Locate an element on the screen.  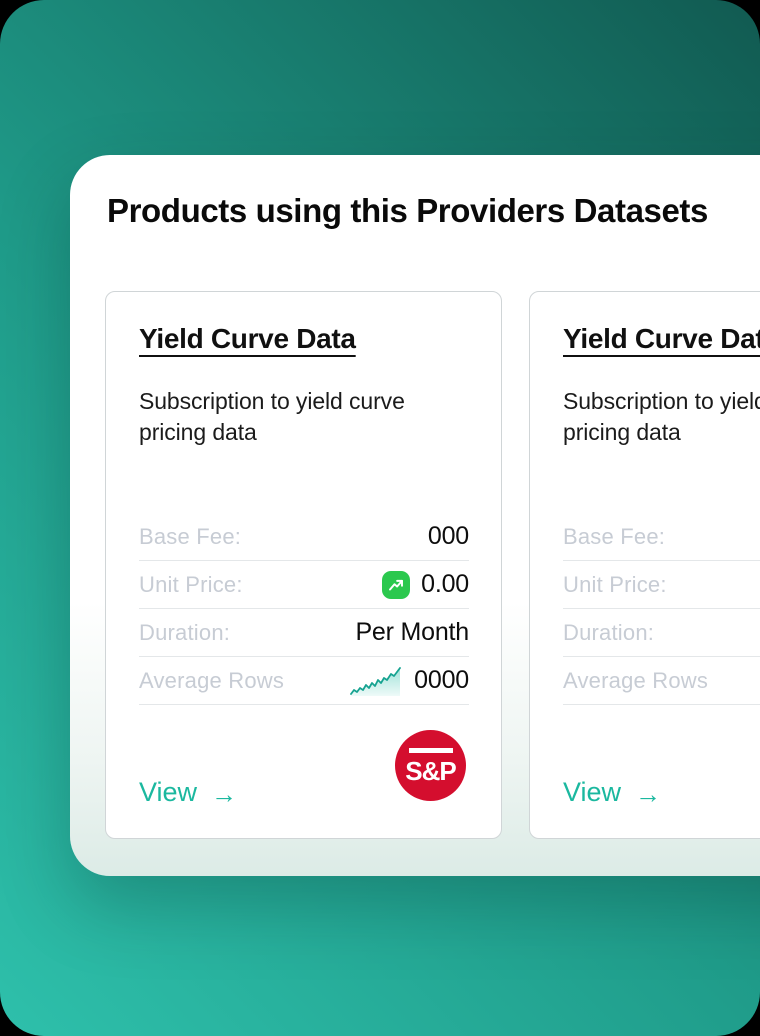
sp-logo-bar is located at coordinates (430, 750).